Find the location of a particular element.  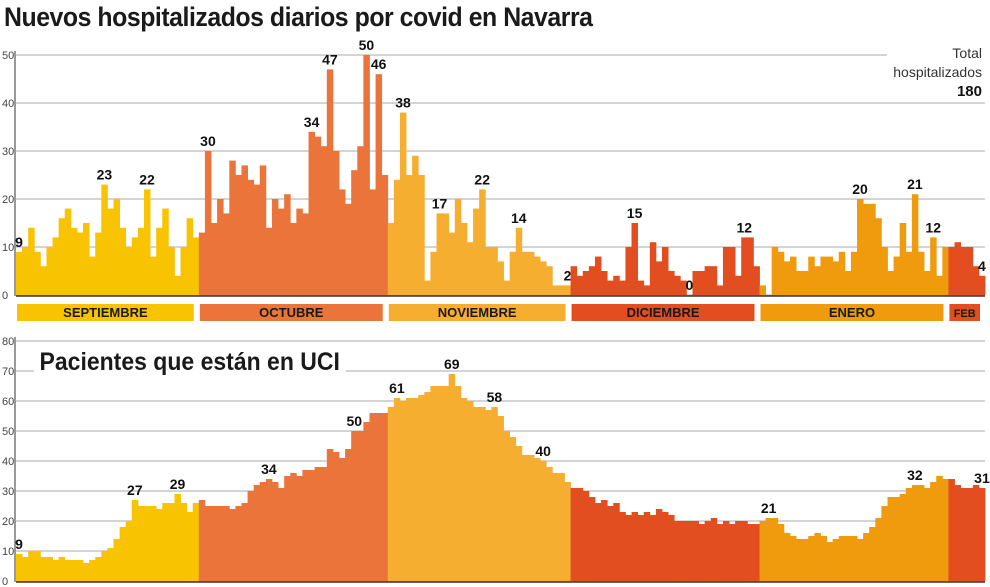

data-label: 2 is located at coordinates (568, 275).